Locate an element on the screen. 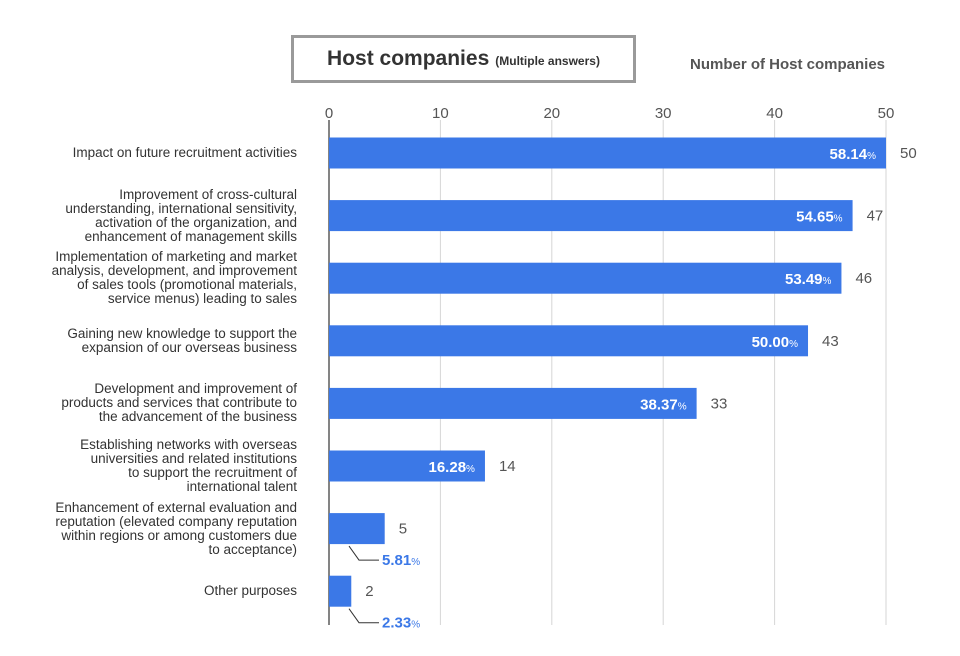 This screenshot has height=656, width=960. category-label-line: expansion of our overseas business is located at coordinates (189, 347).